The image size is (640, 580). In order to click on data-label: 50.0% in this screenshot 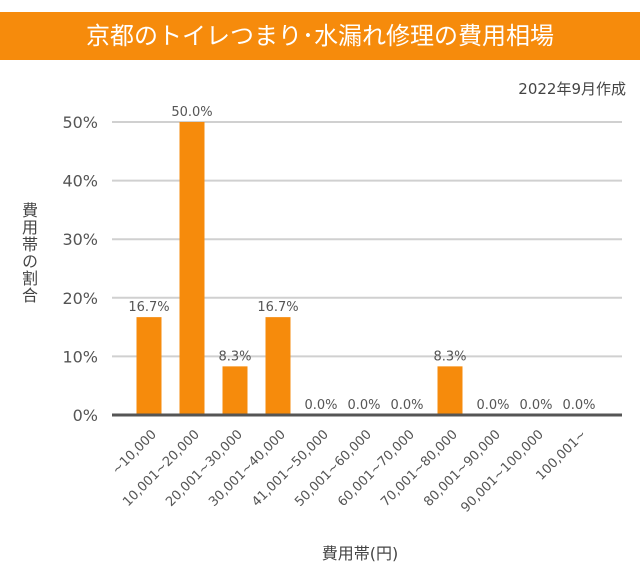, I will do `click(191, 112)`.